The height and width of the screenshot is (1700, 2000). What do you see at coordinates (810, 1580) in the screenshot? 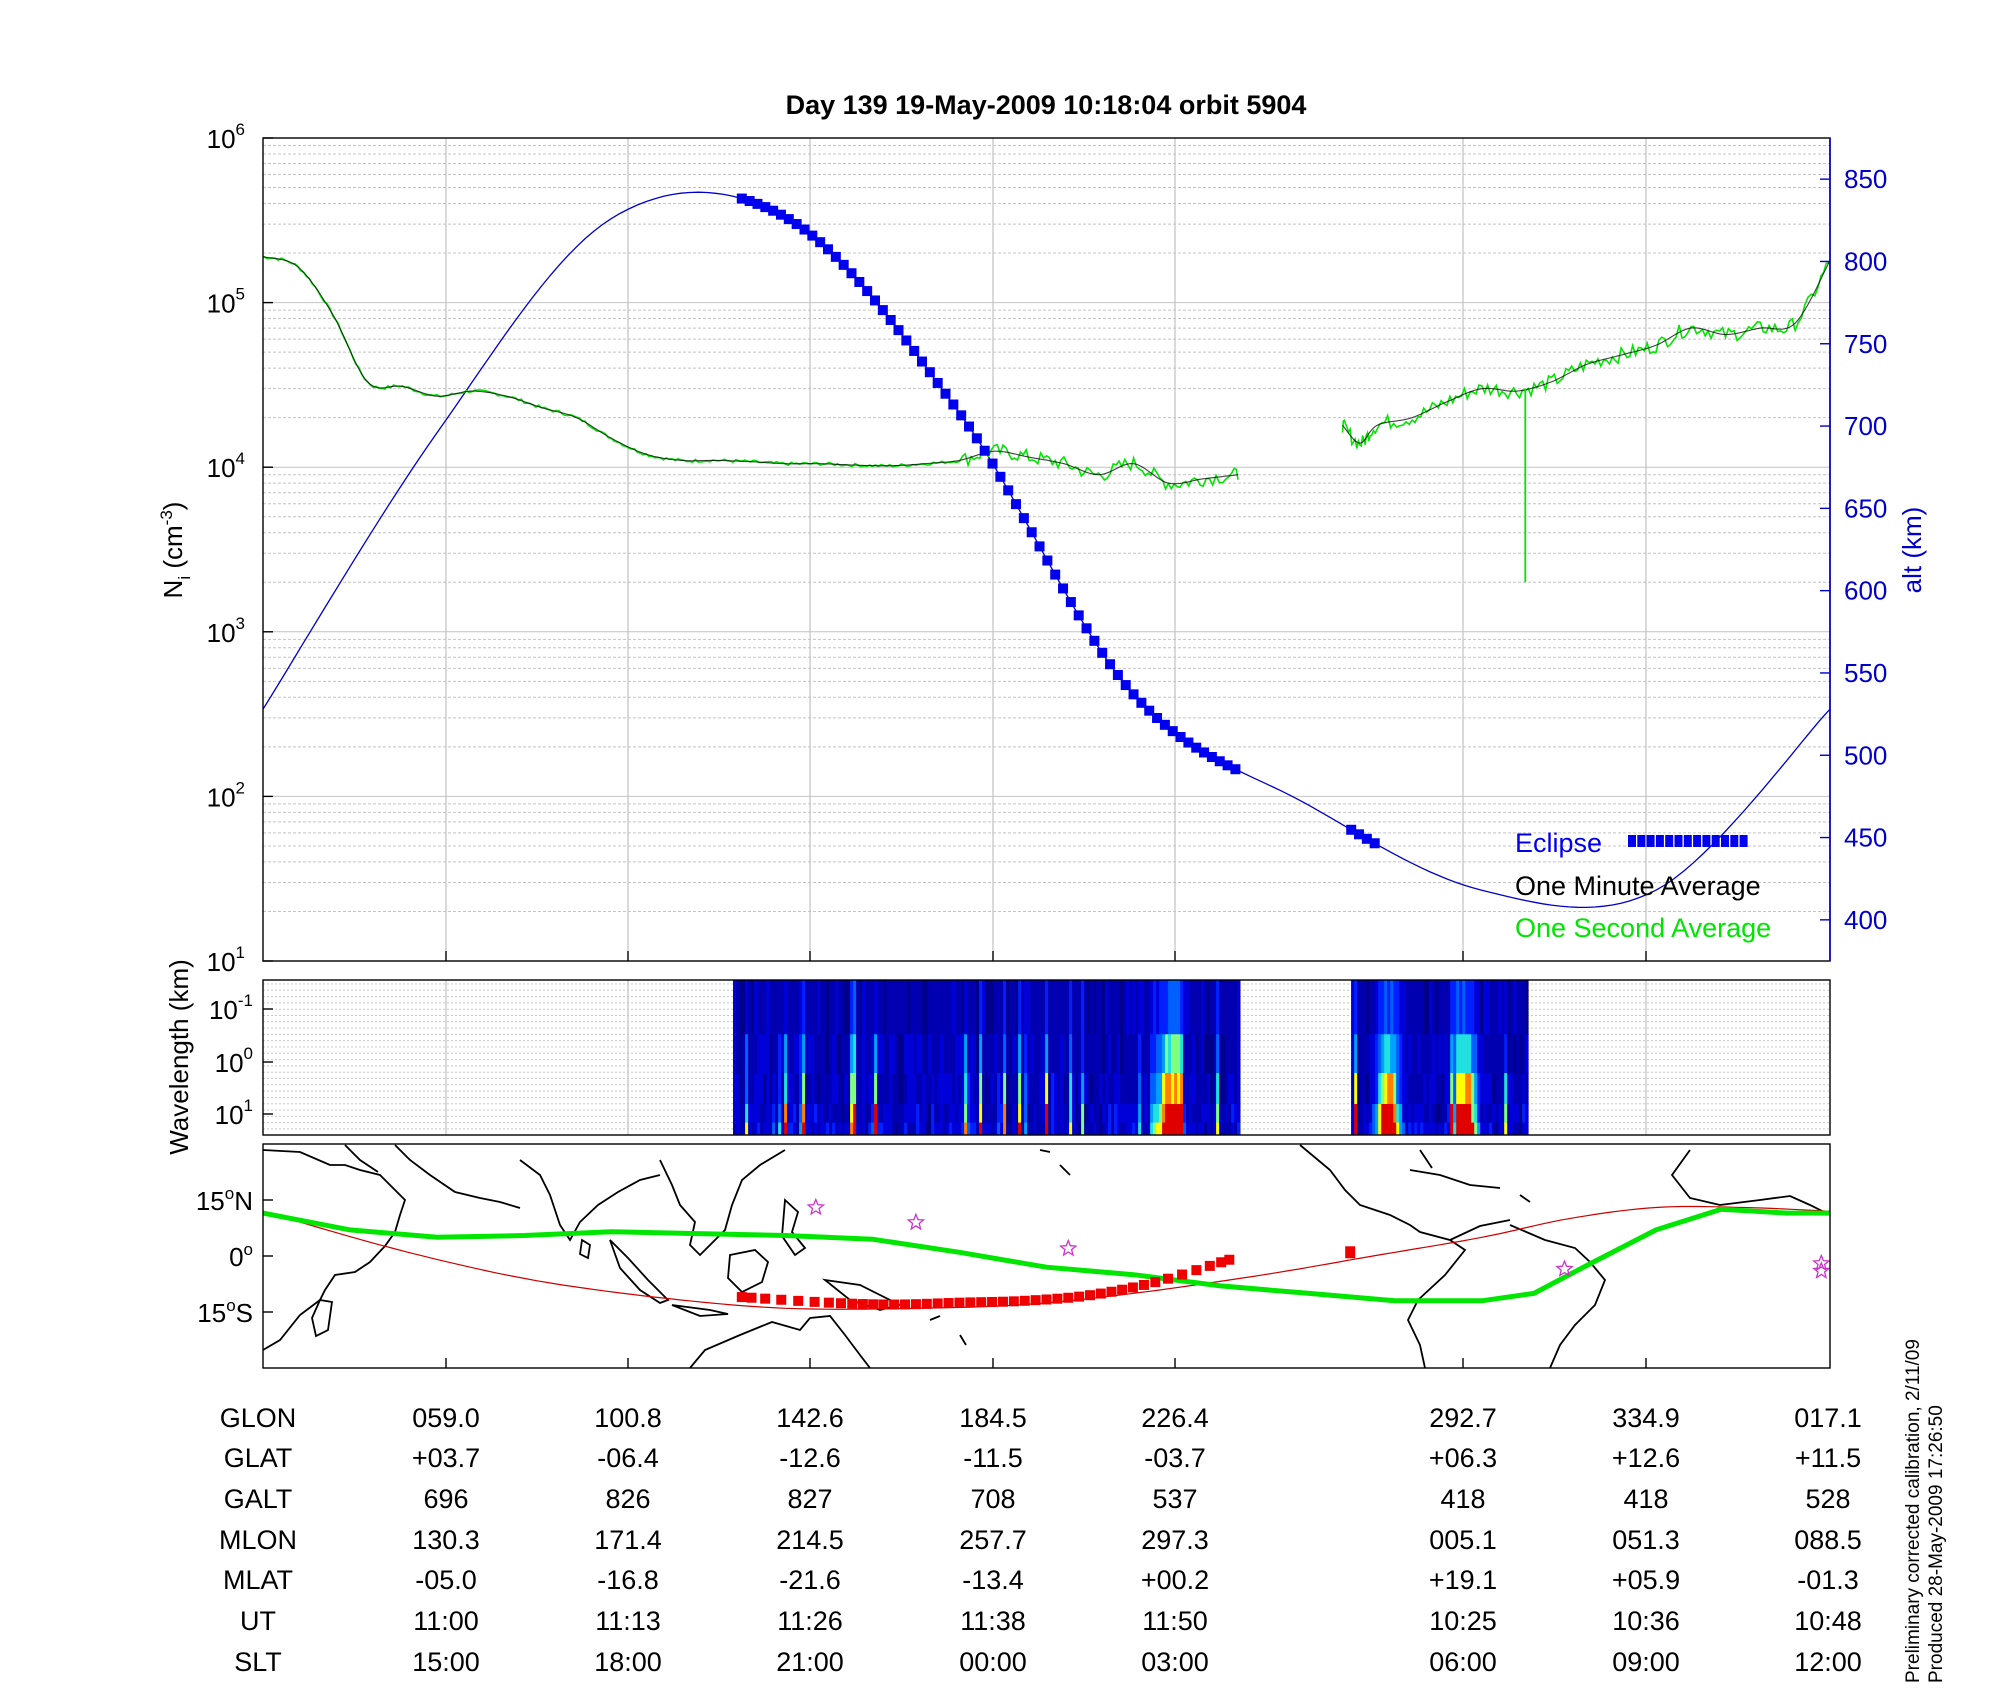
I see `table-cell-2-4: -21.6` at bounding box center [810, 1580].